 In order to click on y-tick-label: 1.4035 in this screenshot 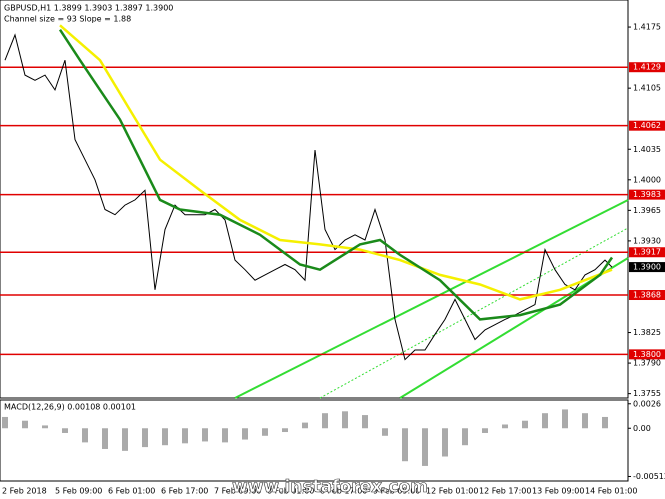, I will do `click(647, 149)`.